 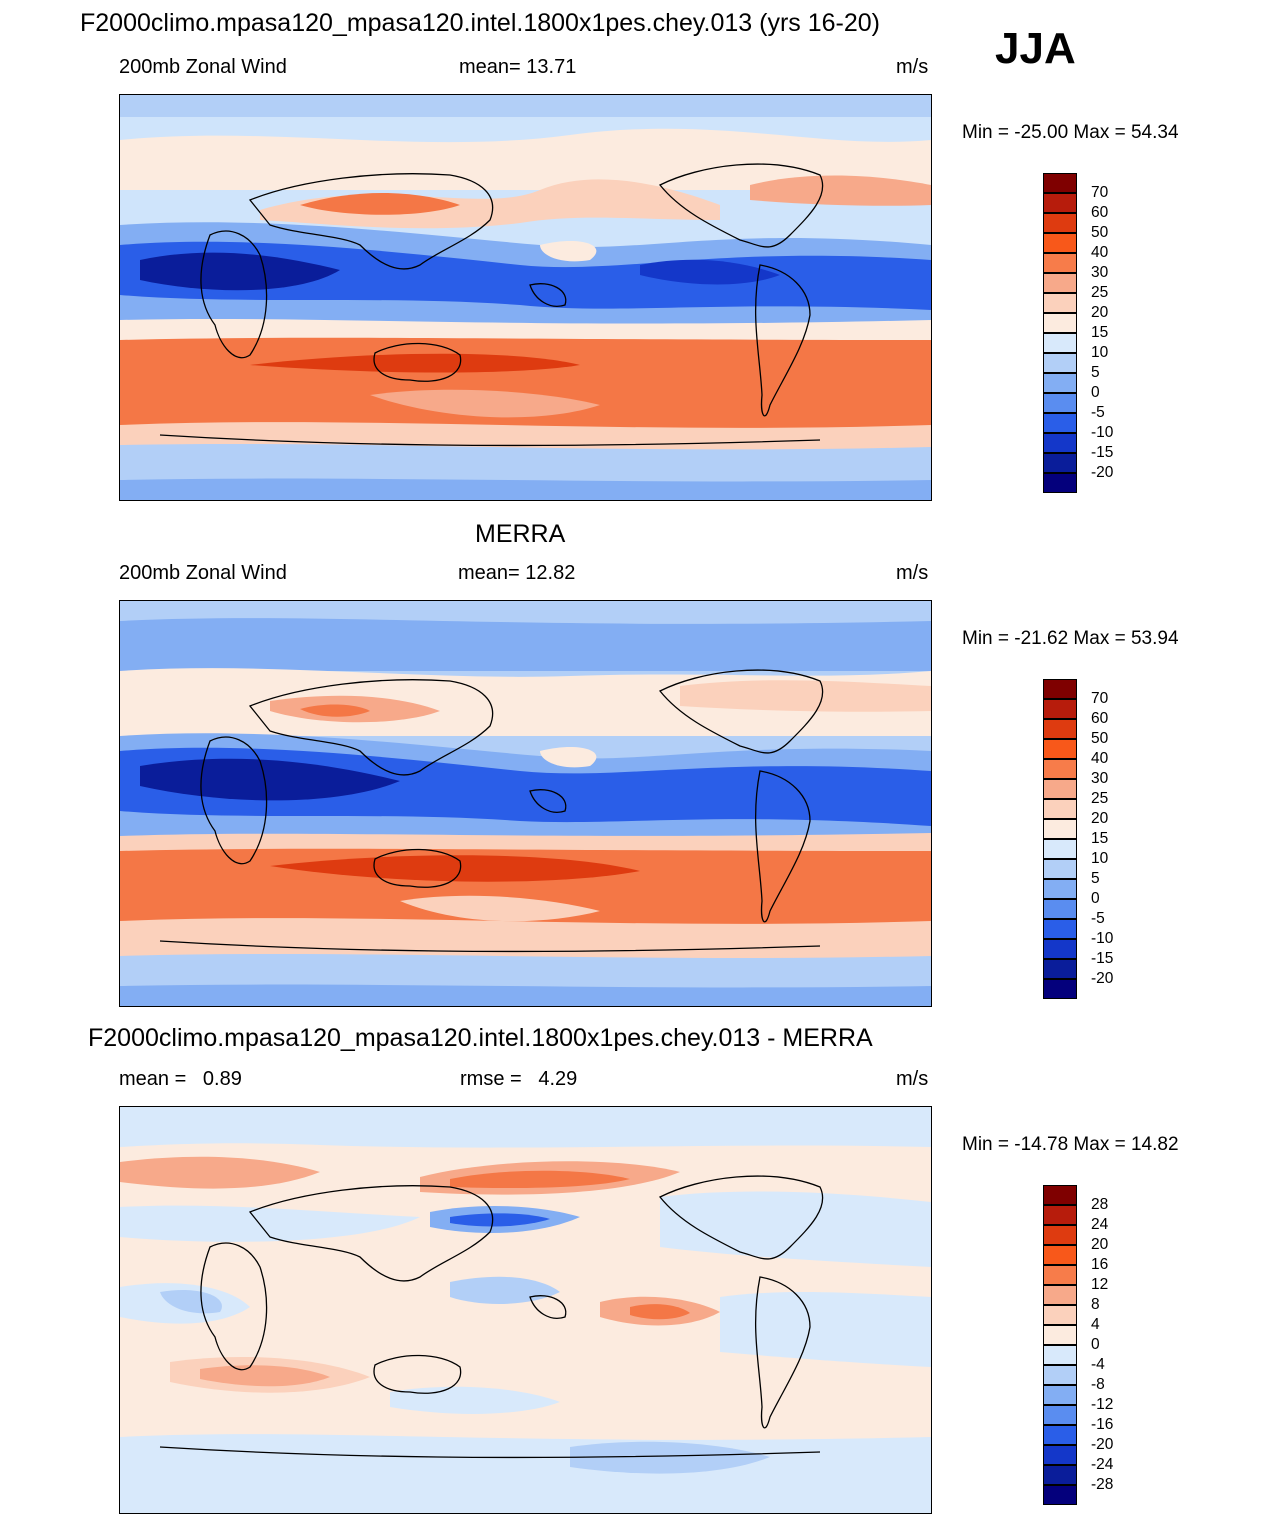 I want to click on panel1-units-label: m/s, so click(x=912, y=67).